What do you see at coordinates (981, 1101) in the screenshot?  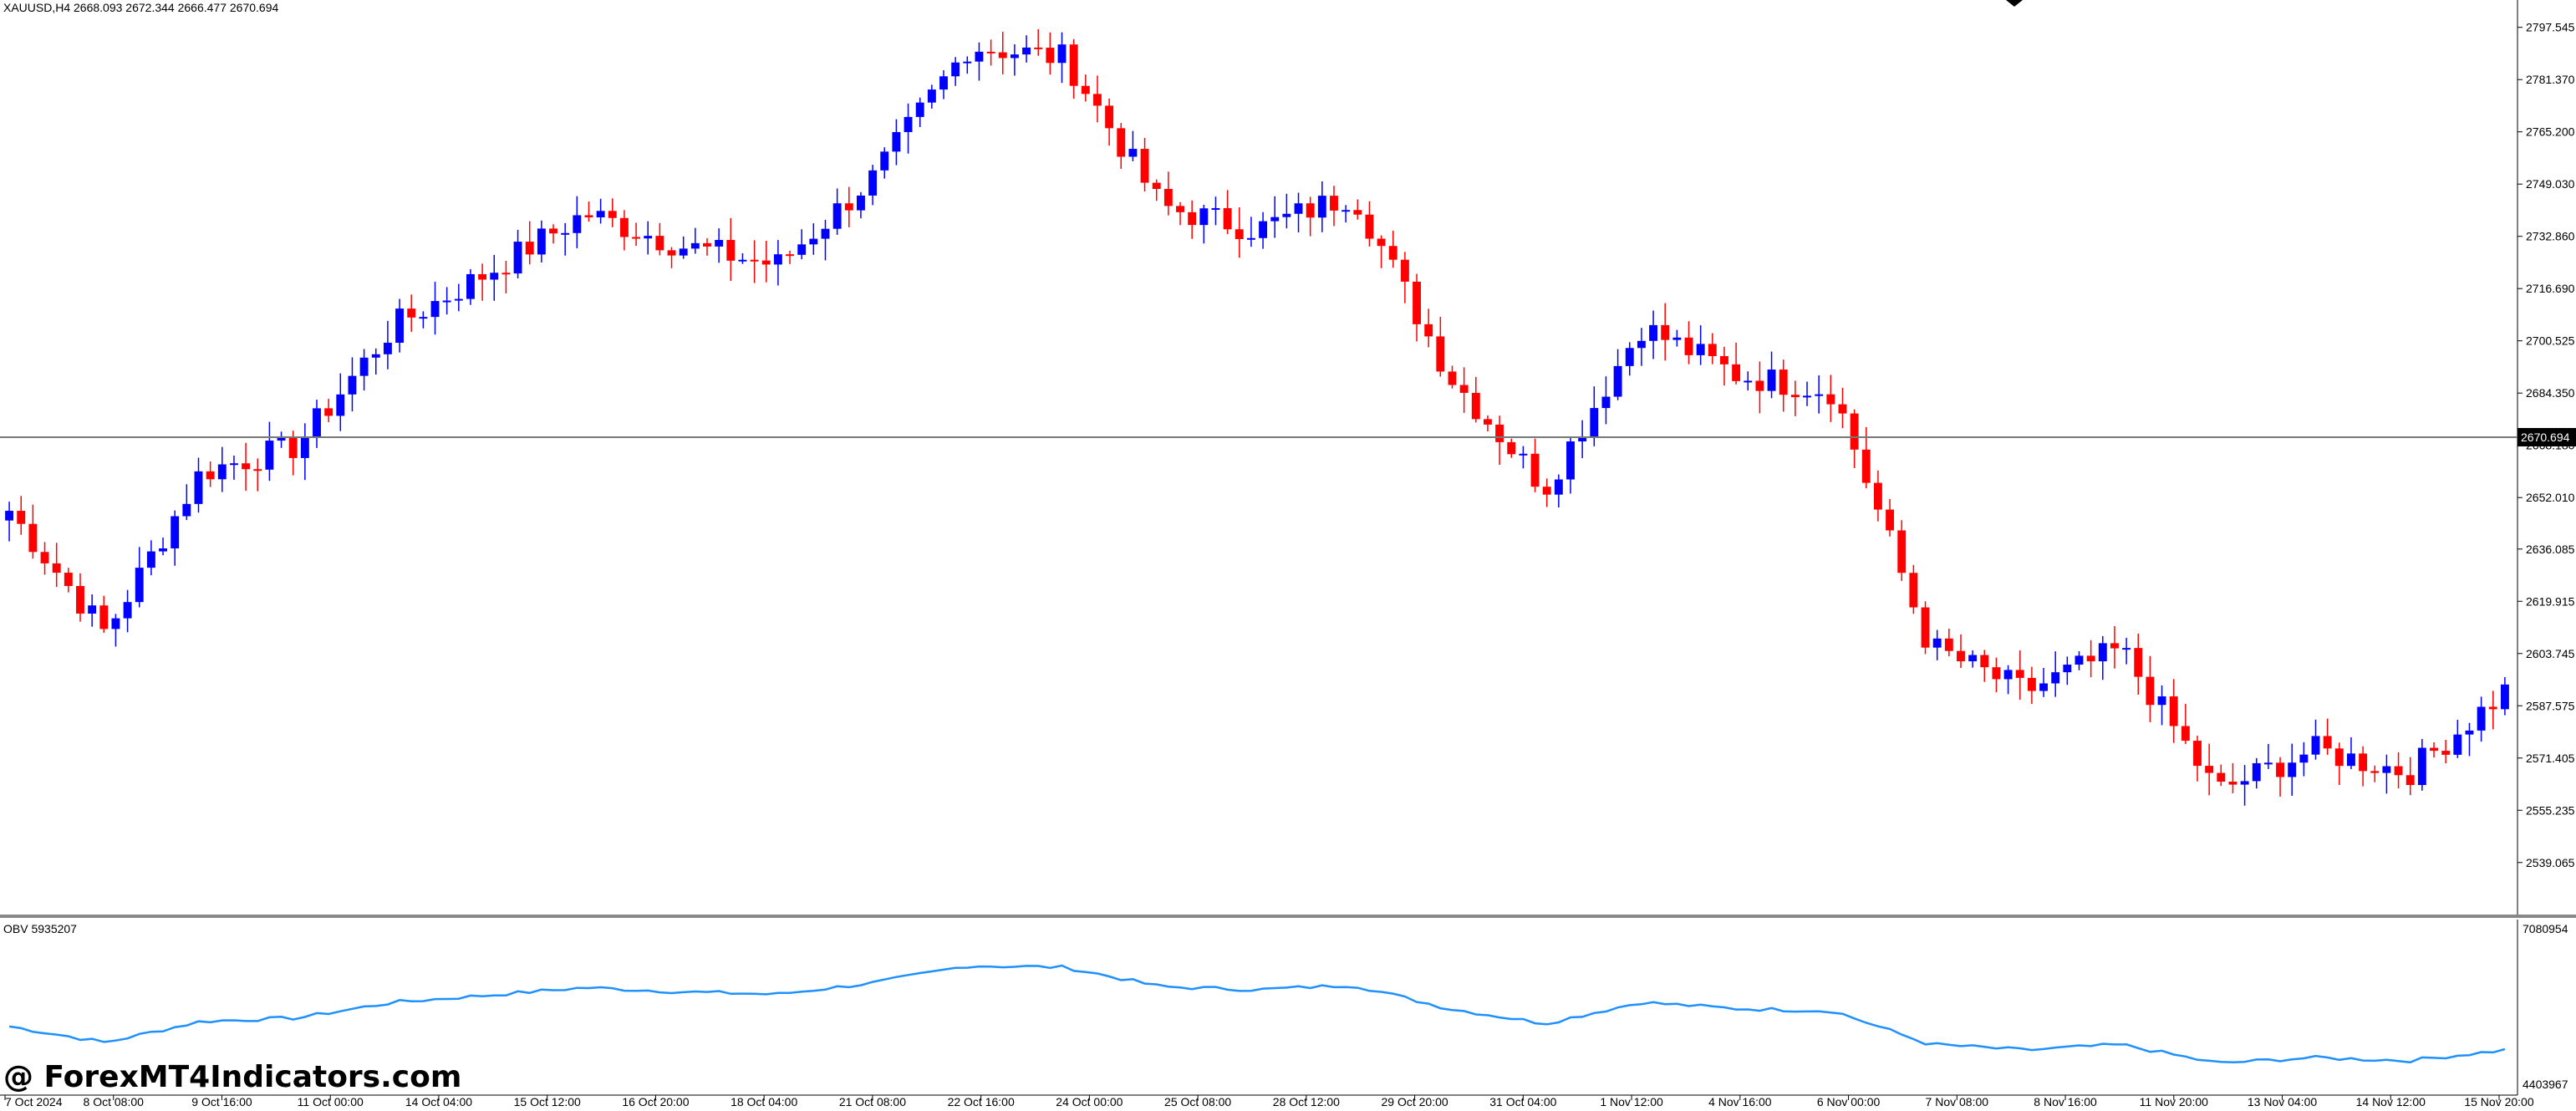 I see `x-tick-label: 22 Oct 16:00` at bounding box center [981, 1101].